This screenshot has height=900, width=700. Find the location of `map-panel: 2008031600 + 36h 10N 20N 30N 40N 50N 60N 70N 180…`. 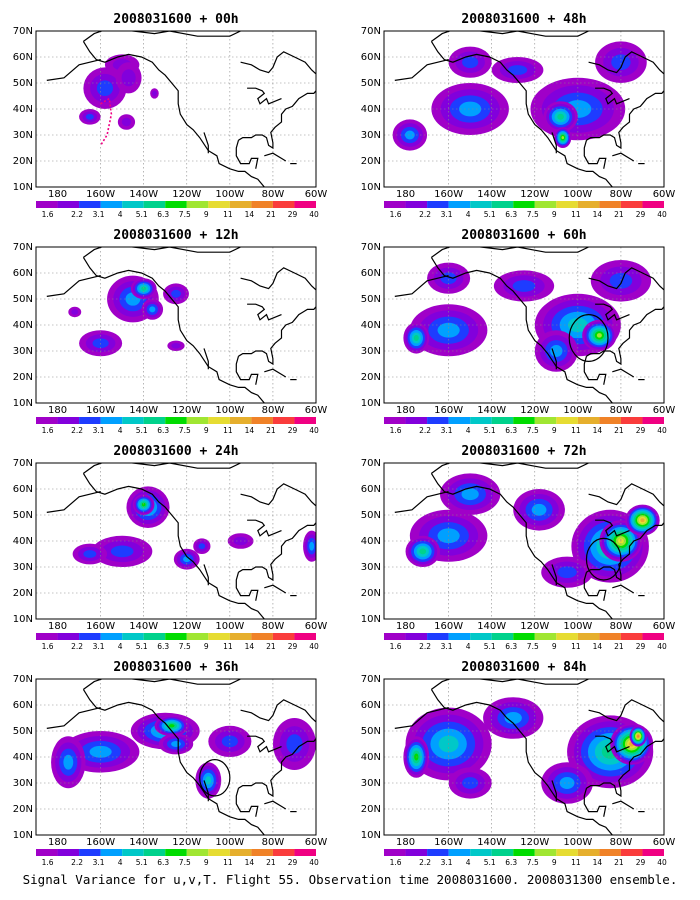

map-panel: 2008031600 + 36h 10N 20N 30N 40N 50N 60N 70N 180… is located at coordinates (170, 763).